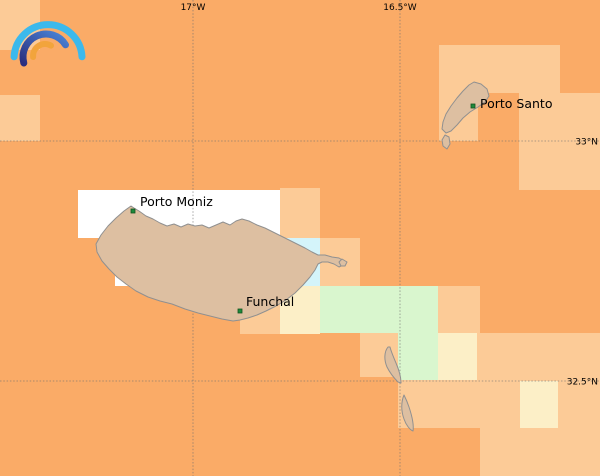  I want to click on latitude-label: 32.5°N, so click(582, 383).